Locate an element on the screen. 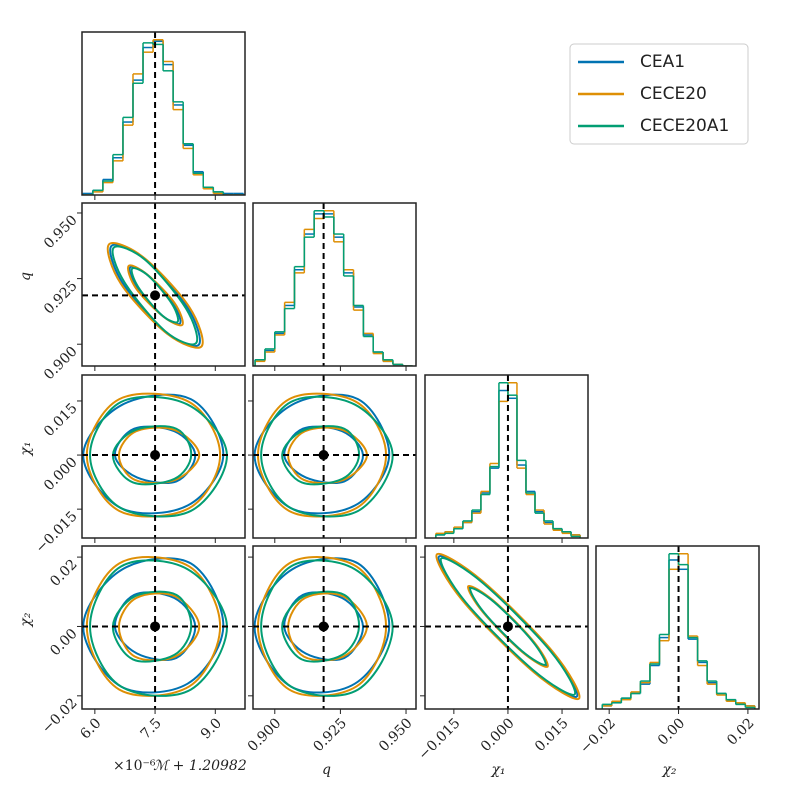 This screenshot has height=793, width=793. x-axis-label: χ₂ is located at coordinates (668, 770).